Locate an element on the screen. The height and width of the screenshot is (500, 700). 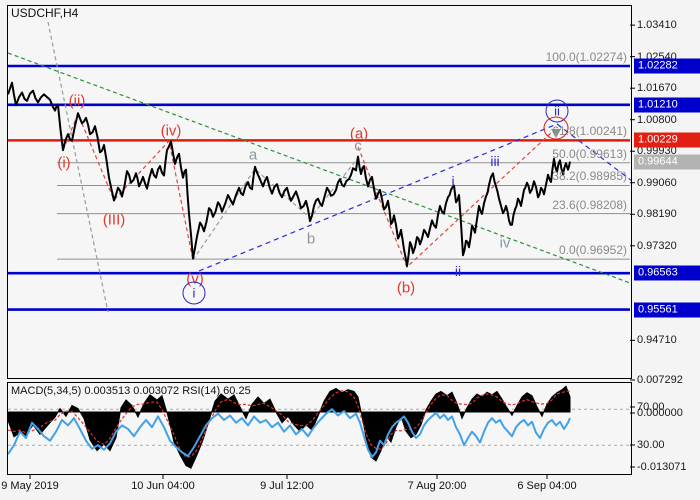
price-axis-label: 0.99060 is located at coordinates (657, 182).